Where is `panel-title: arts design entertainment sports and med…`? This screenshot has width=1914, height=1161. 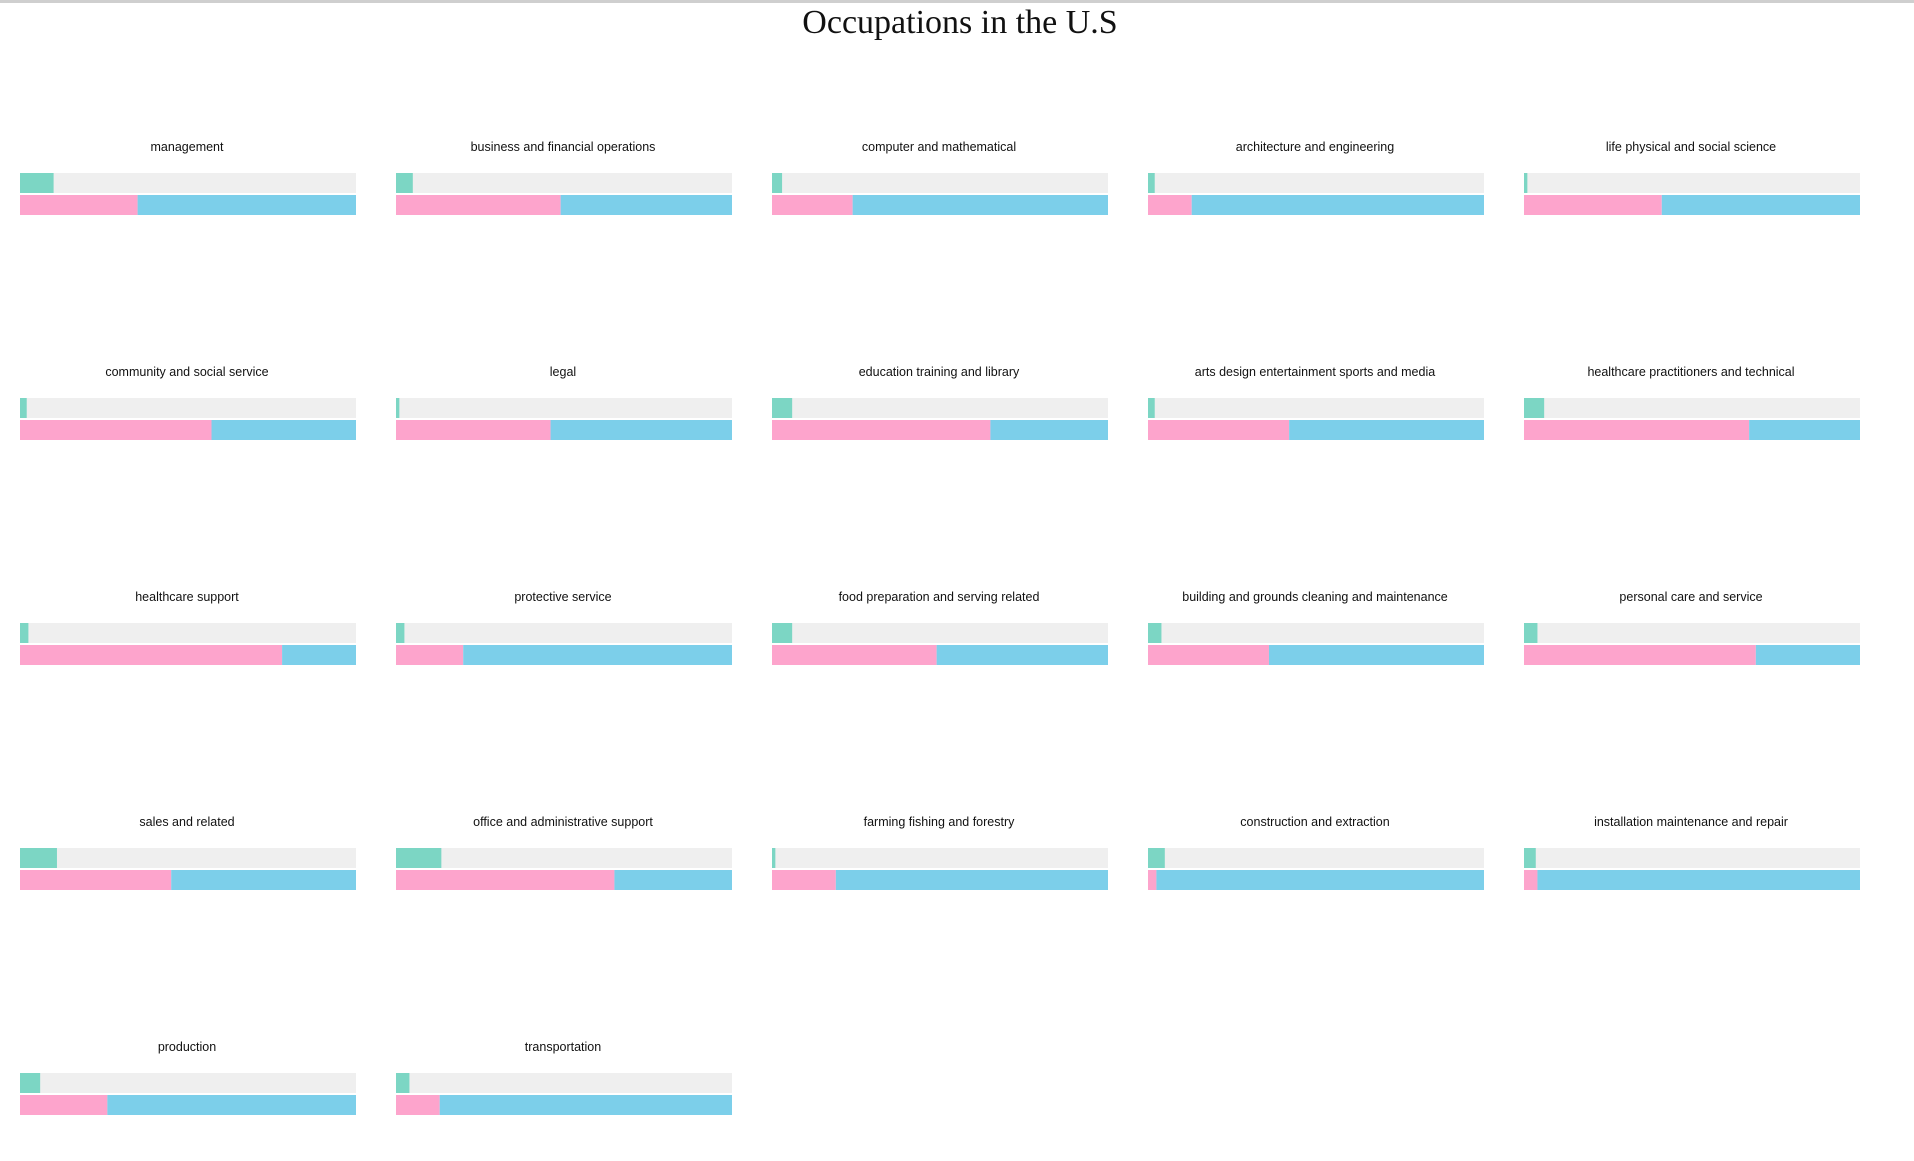 panel-title: arts design entertainment sports and med… is located at coordinates (1315, 372).